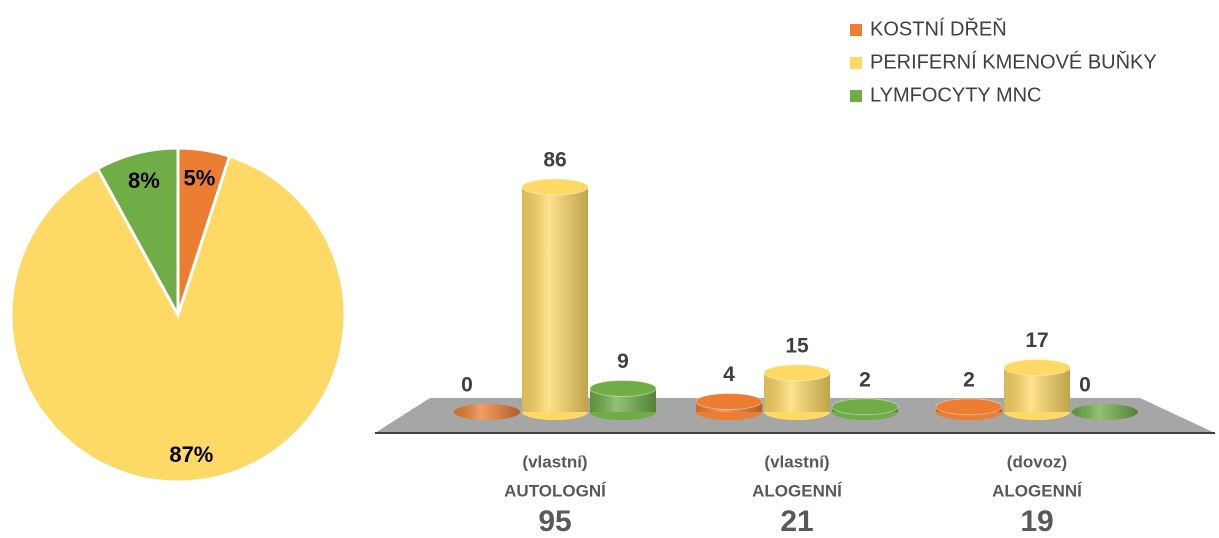 The width and height of the screenshot is (1219, 538). What do you see at coordinates (796, 521) in the screenshot?
I see `category-total: 21` at bounding box center [796, 521].